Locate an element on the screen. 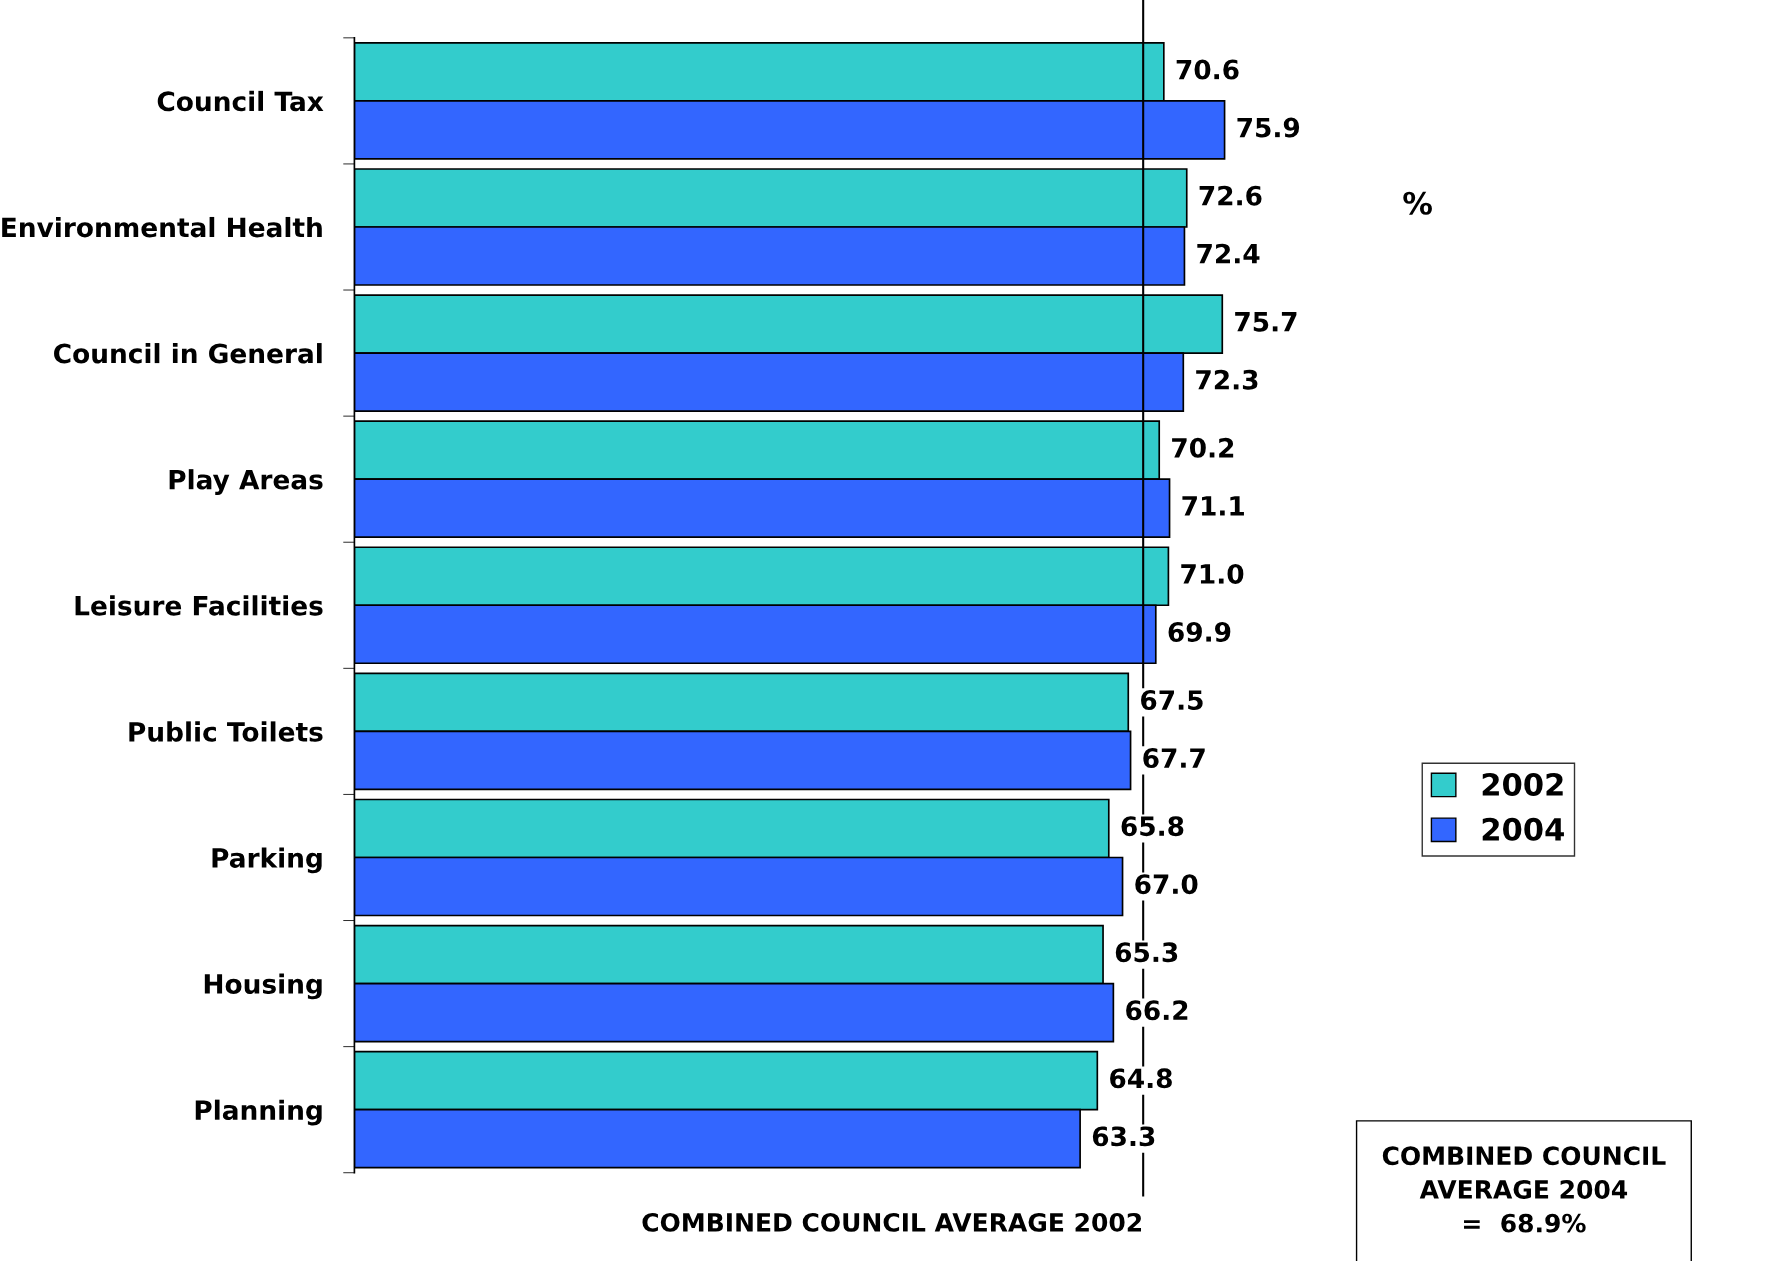 This screenshot has width=1772, height=1261. data-label: 69.9 is located at coordinates (1199, 632).